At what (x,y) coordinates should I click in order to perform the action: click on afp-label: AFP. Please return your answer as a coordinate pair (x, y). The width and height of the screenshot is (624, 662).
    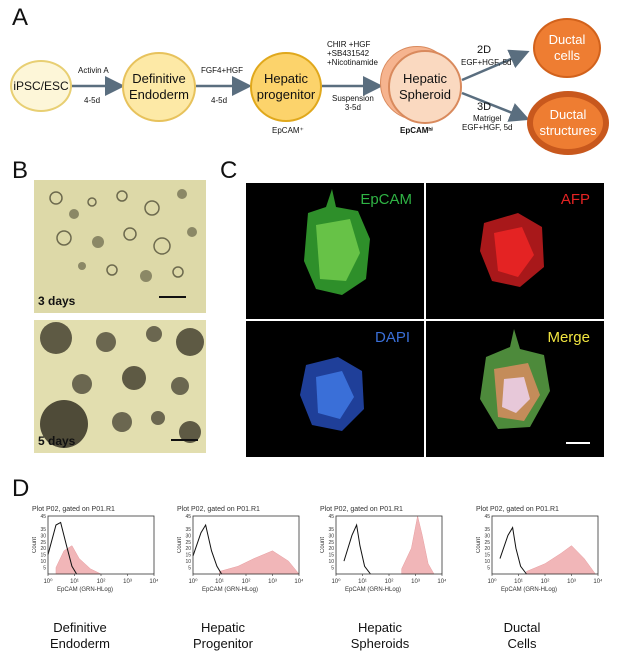
    Looking at the image, I should click on (575, 199).